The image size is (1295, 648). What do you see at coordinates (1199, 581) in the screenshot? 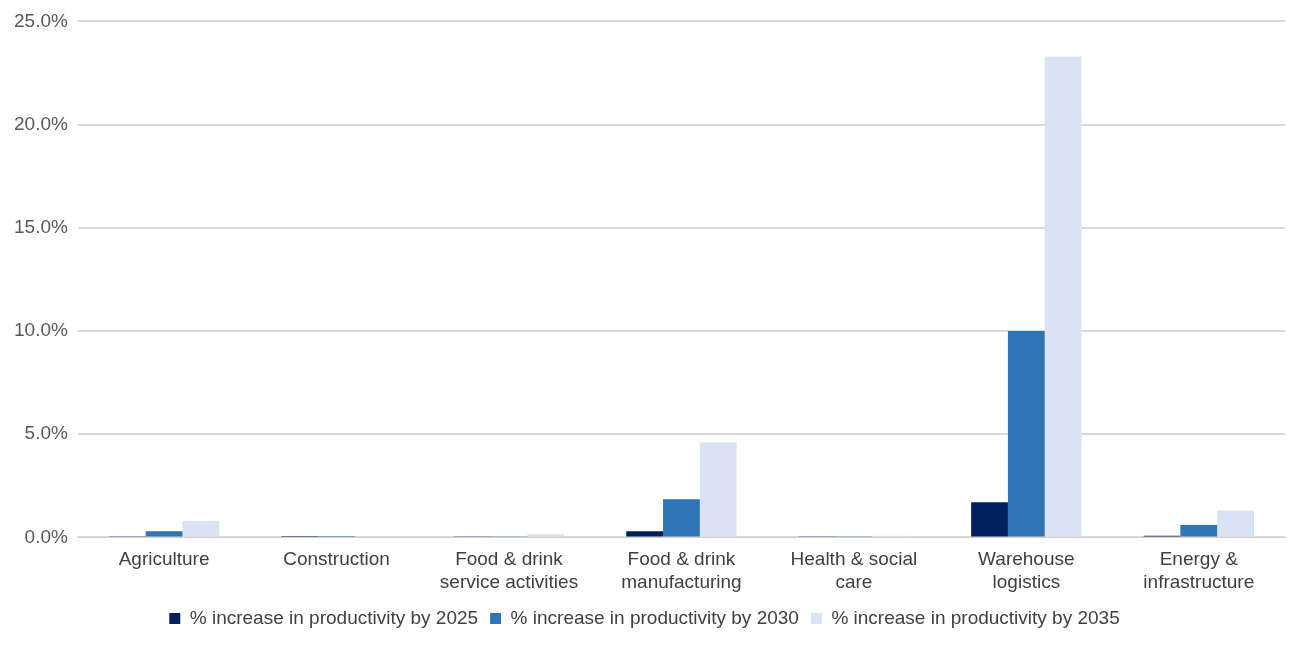
I see `category-label: infrastructure` at bounding box center [1199, 581].